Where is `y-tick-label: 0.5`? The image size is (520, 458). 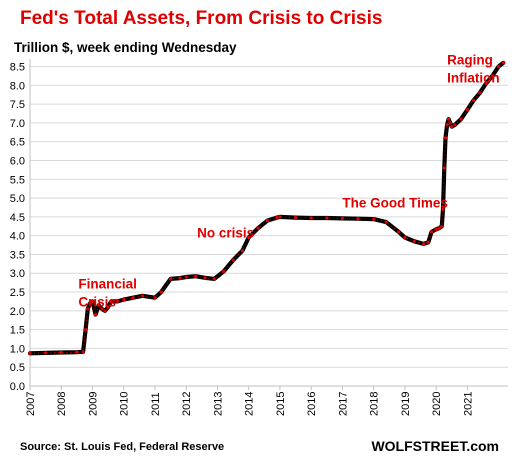
y-tick-label: 0.5 is located at coordinates (17, 368).